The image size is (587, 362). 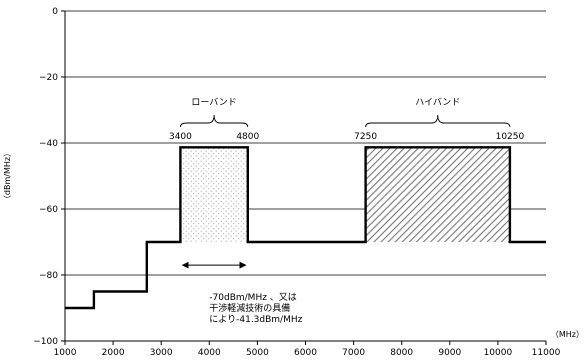 What do you see at coordinates (55, 12) in the screenshot?
I see `y-tick-label-0: 0` at bounding box center [55, 12].